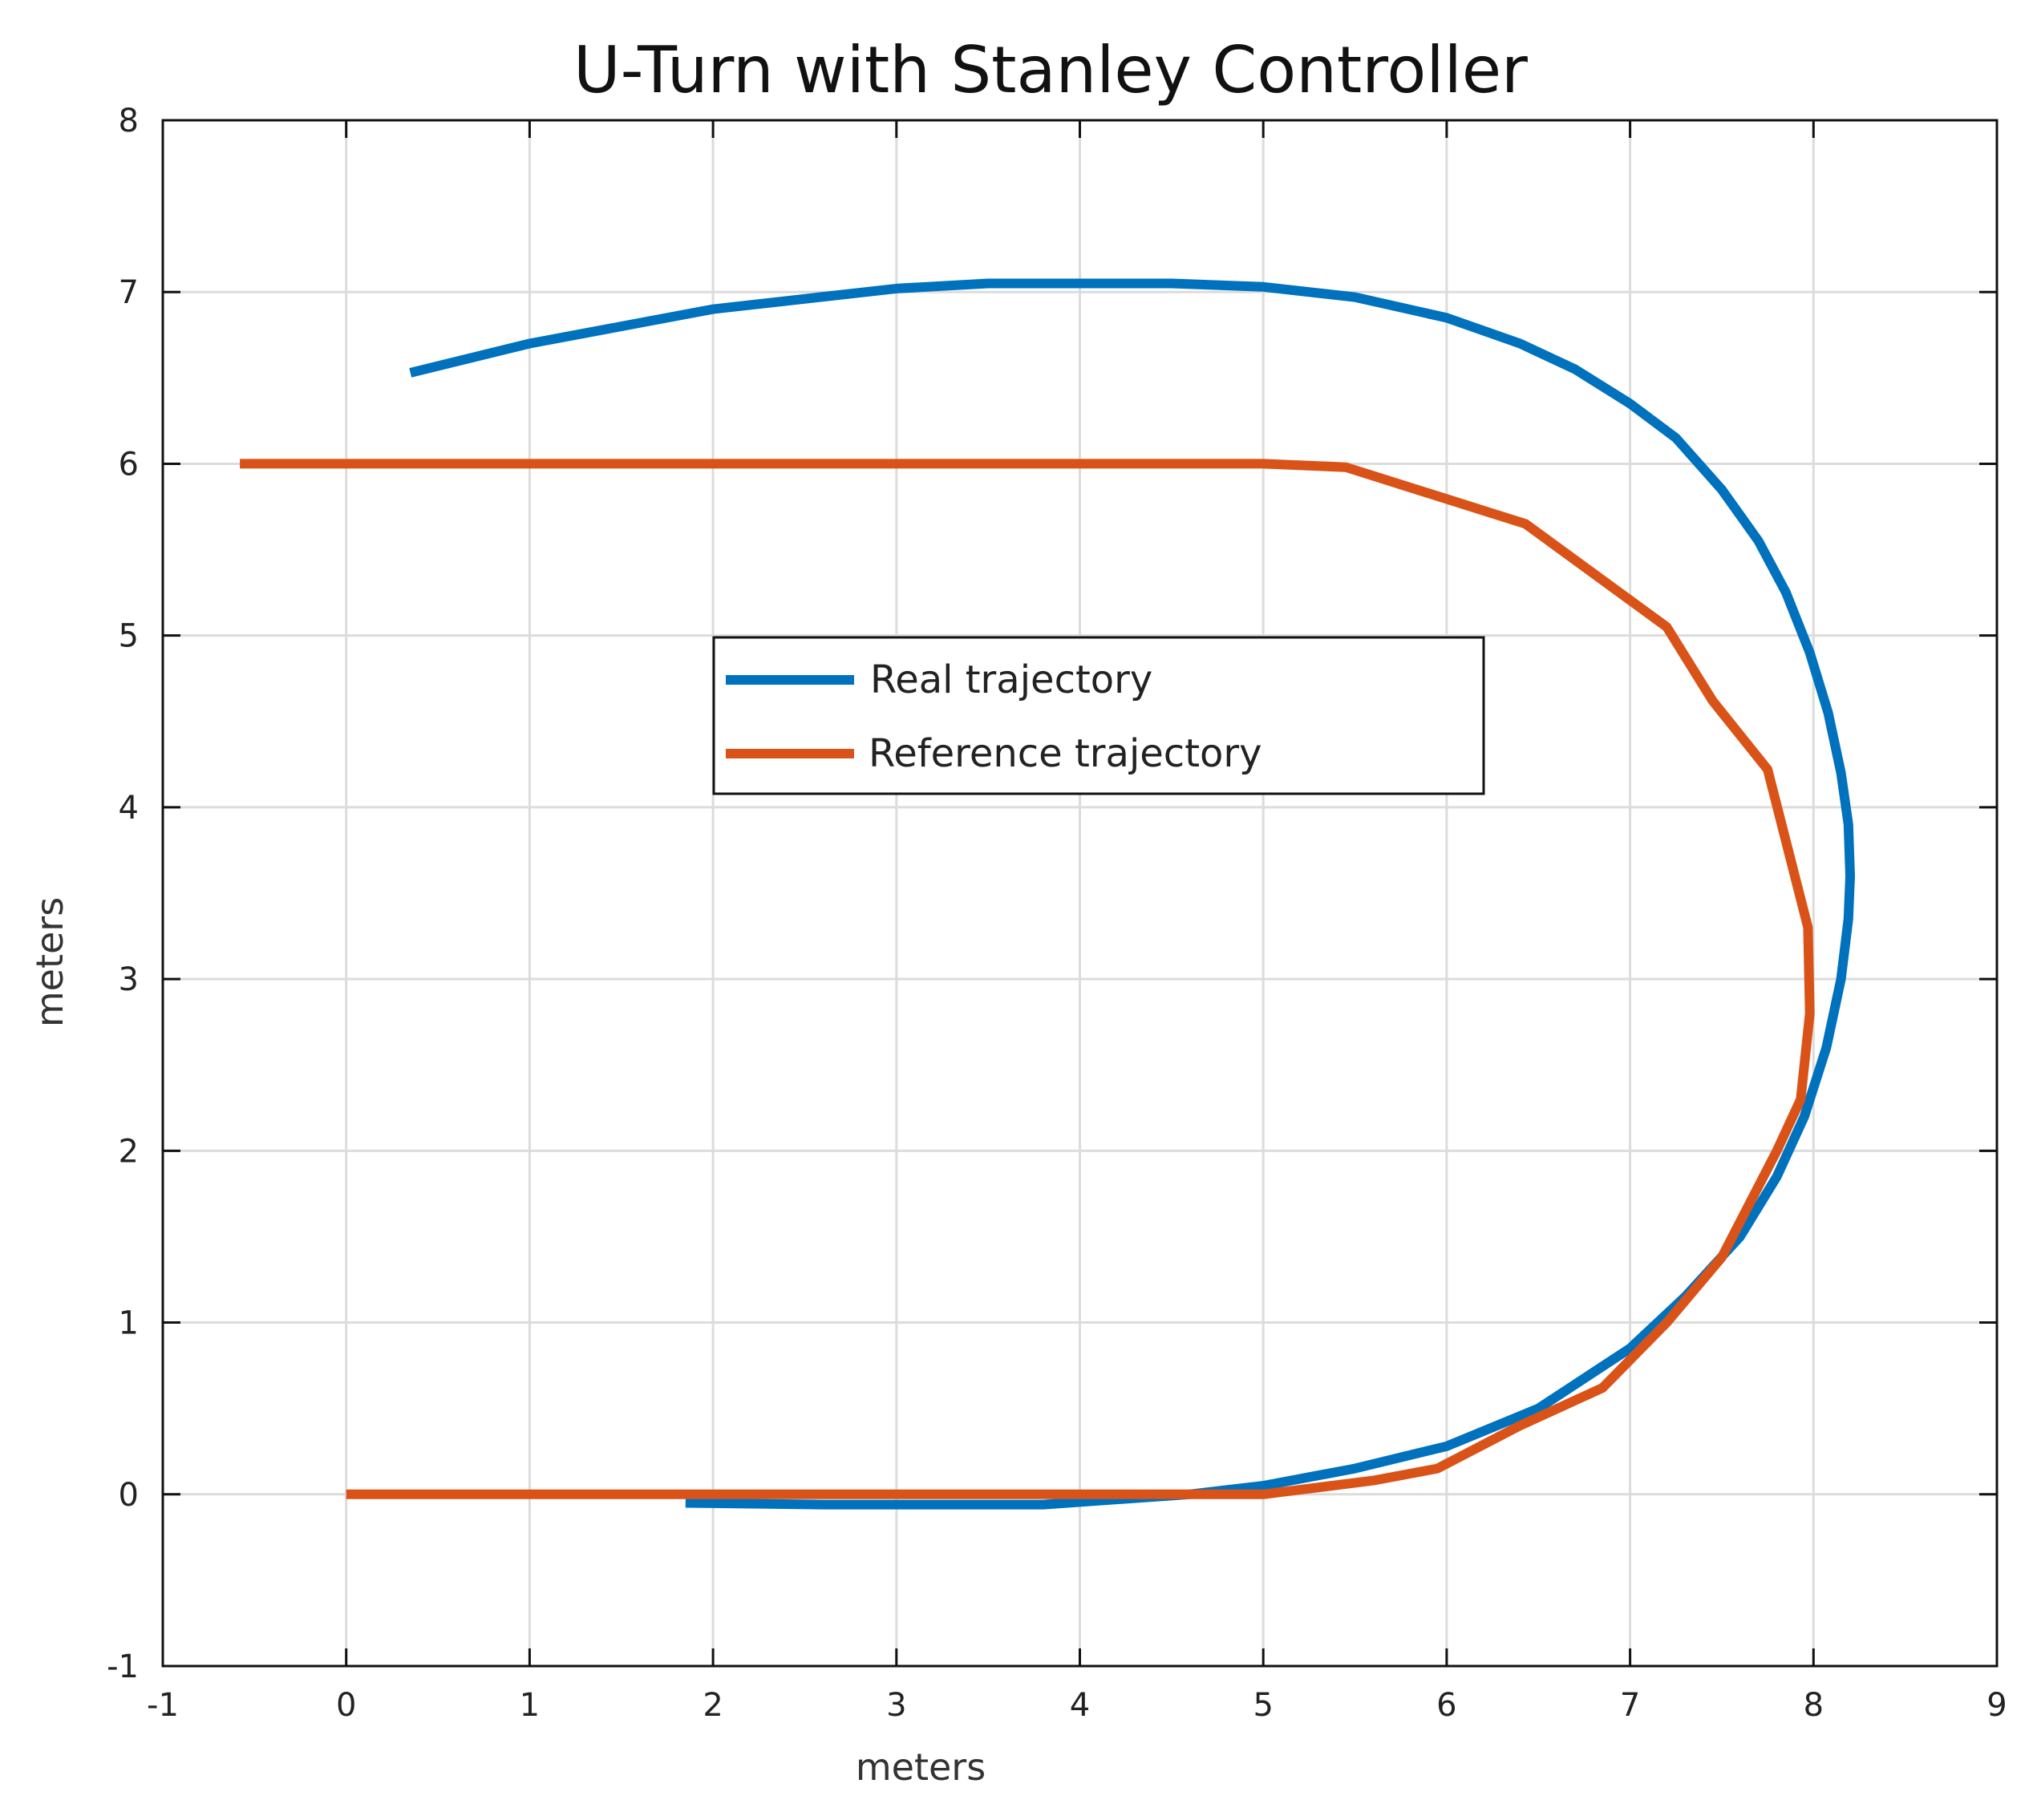 Image resolution: width=2037 pixels, height=1820 pixels. I want to click on y-tick-label-2: 1, so click(129, 1323).